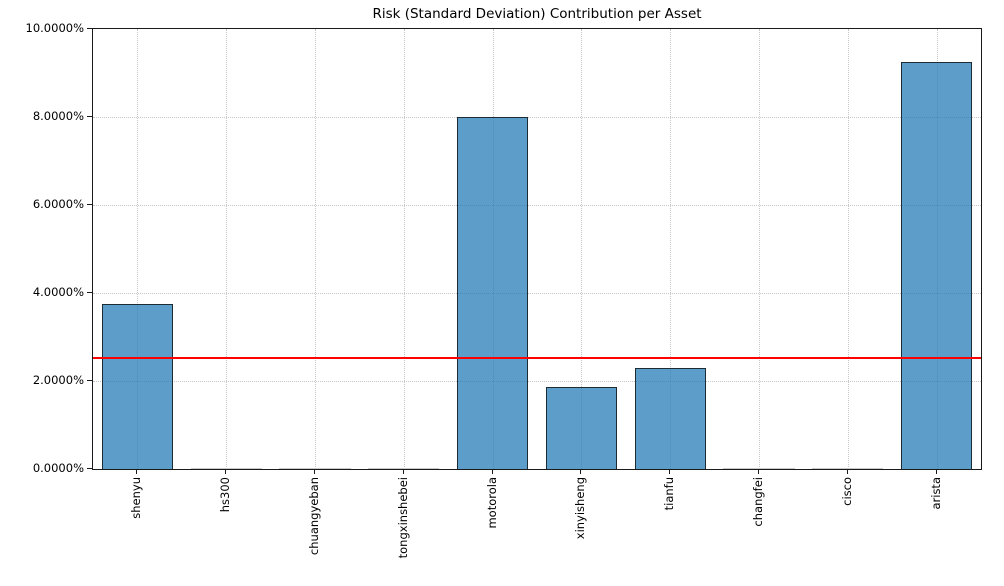 Image resolution: width=1004 pixels, height=586 pixels. I want to click on x-tick-label: xinyisheng, so click(580, 510).